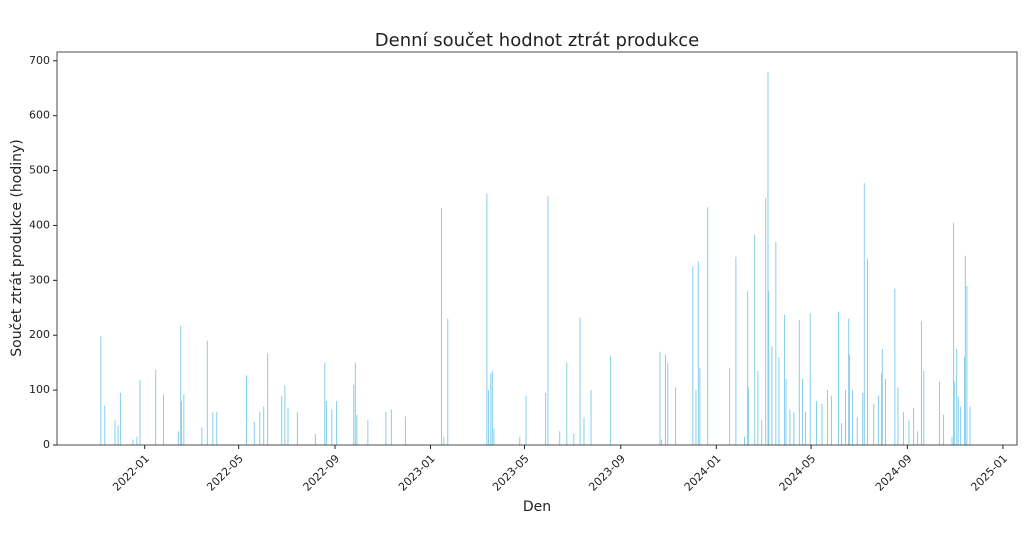 This screenshot has height=550, width=1024. Describe the element at coordinates (322, 473) in the screenshot. I see `x-tick-label: 2022-09` at that location.